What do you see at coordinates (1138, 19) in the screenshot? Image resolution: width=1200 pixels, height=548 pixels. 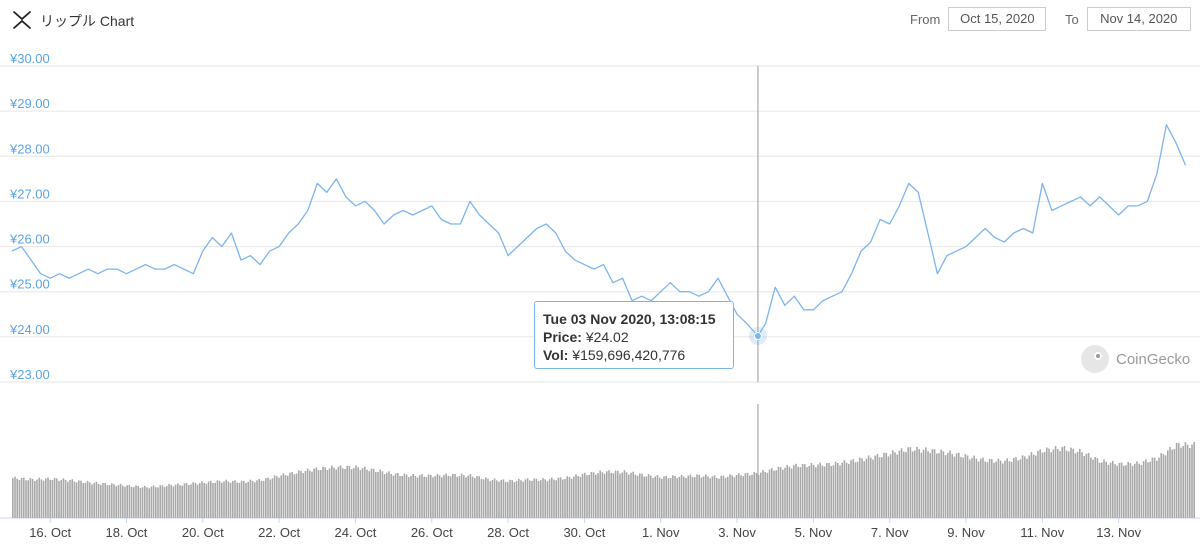 I see `to-date-input: Nov 14, 2020` at bounding box center [1138, 19].